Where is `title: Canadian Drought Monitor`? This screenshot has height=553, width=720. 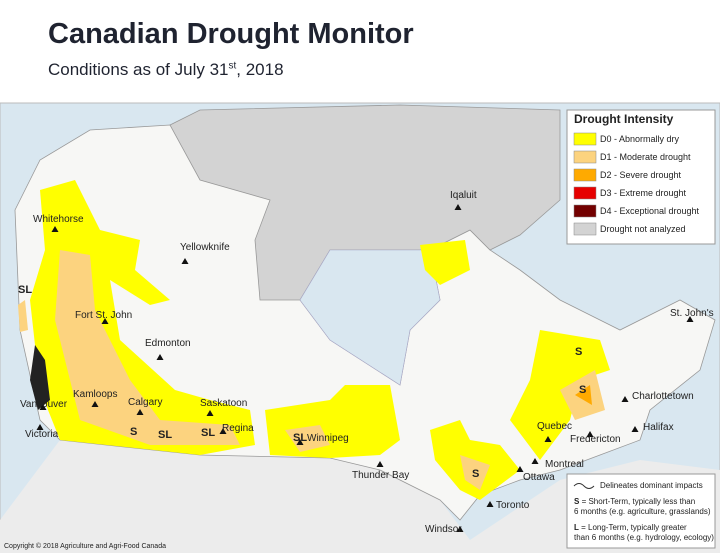
title: Canadian Drought Monitor is located at coordinates (231, 34).